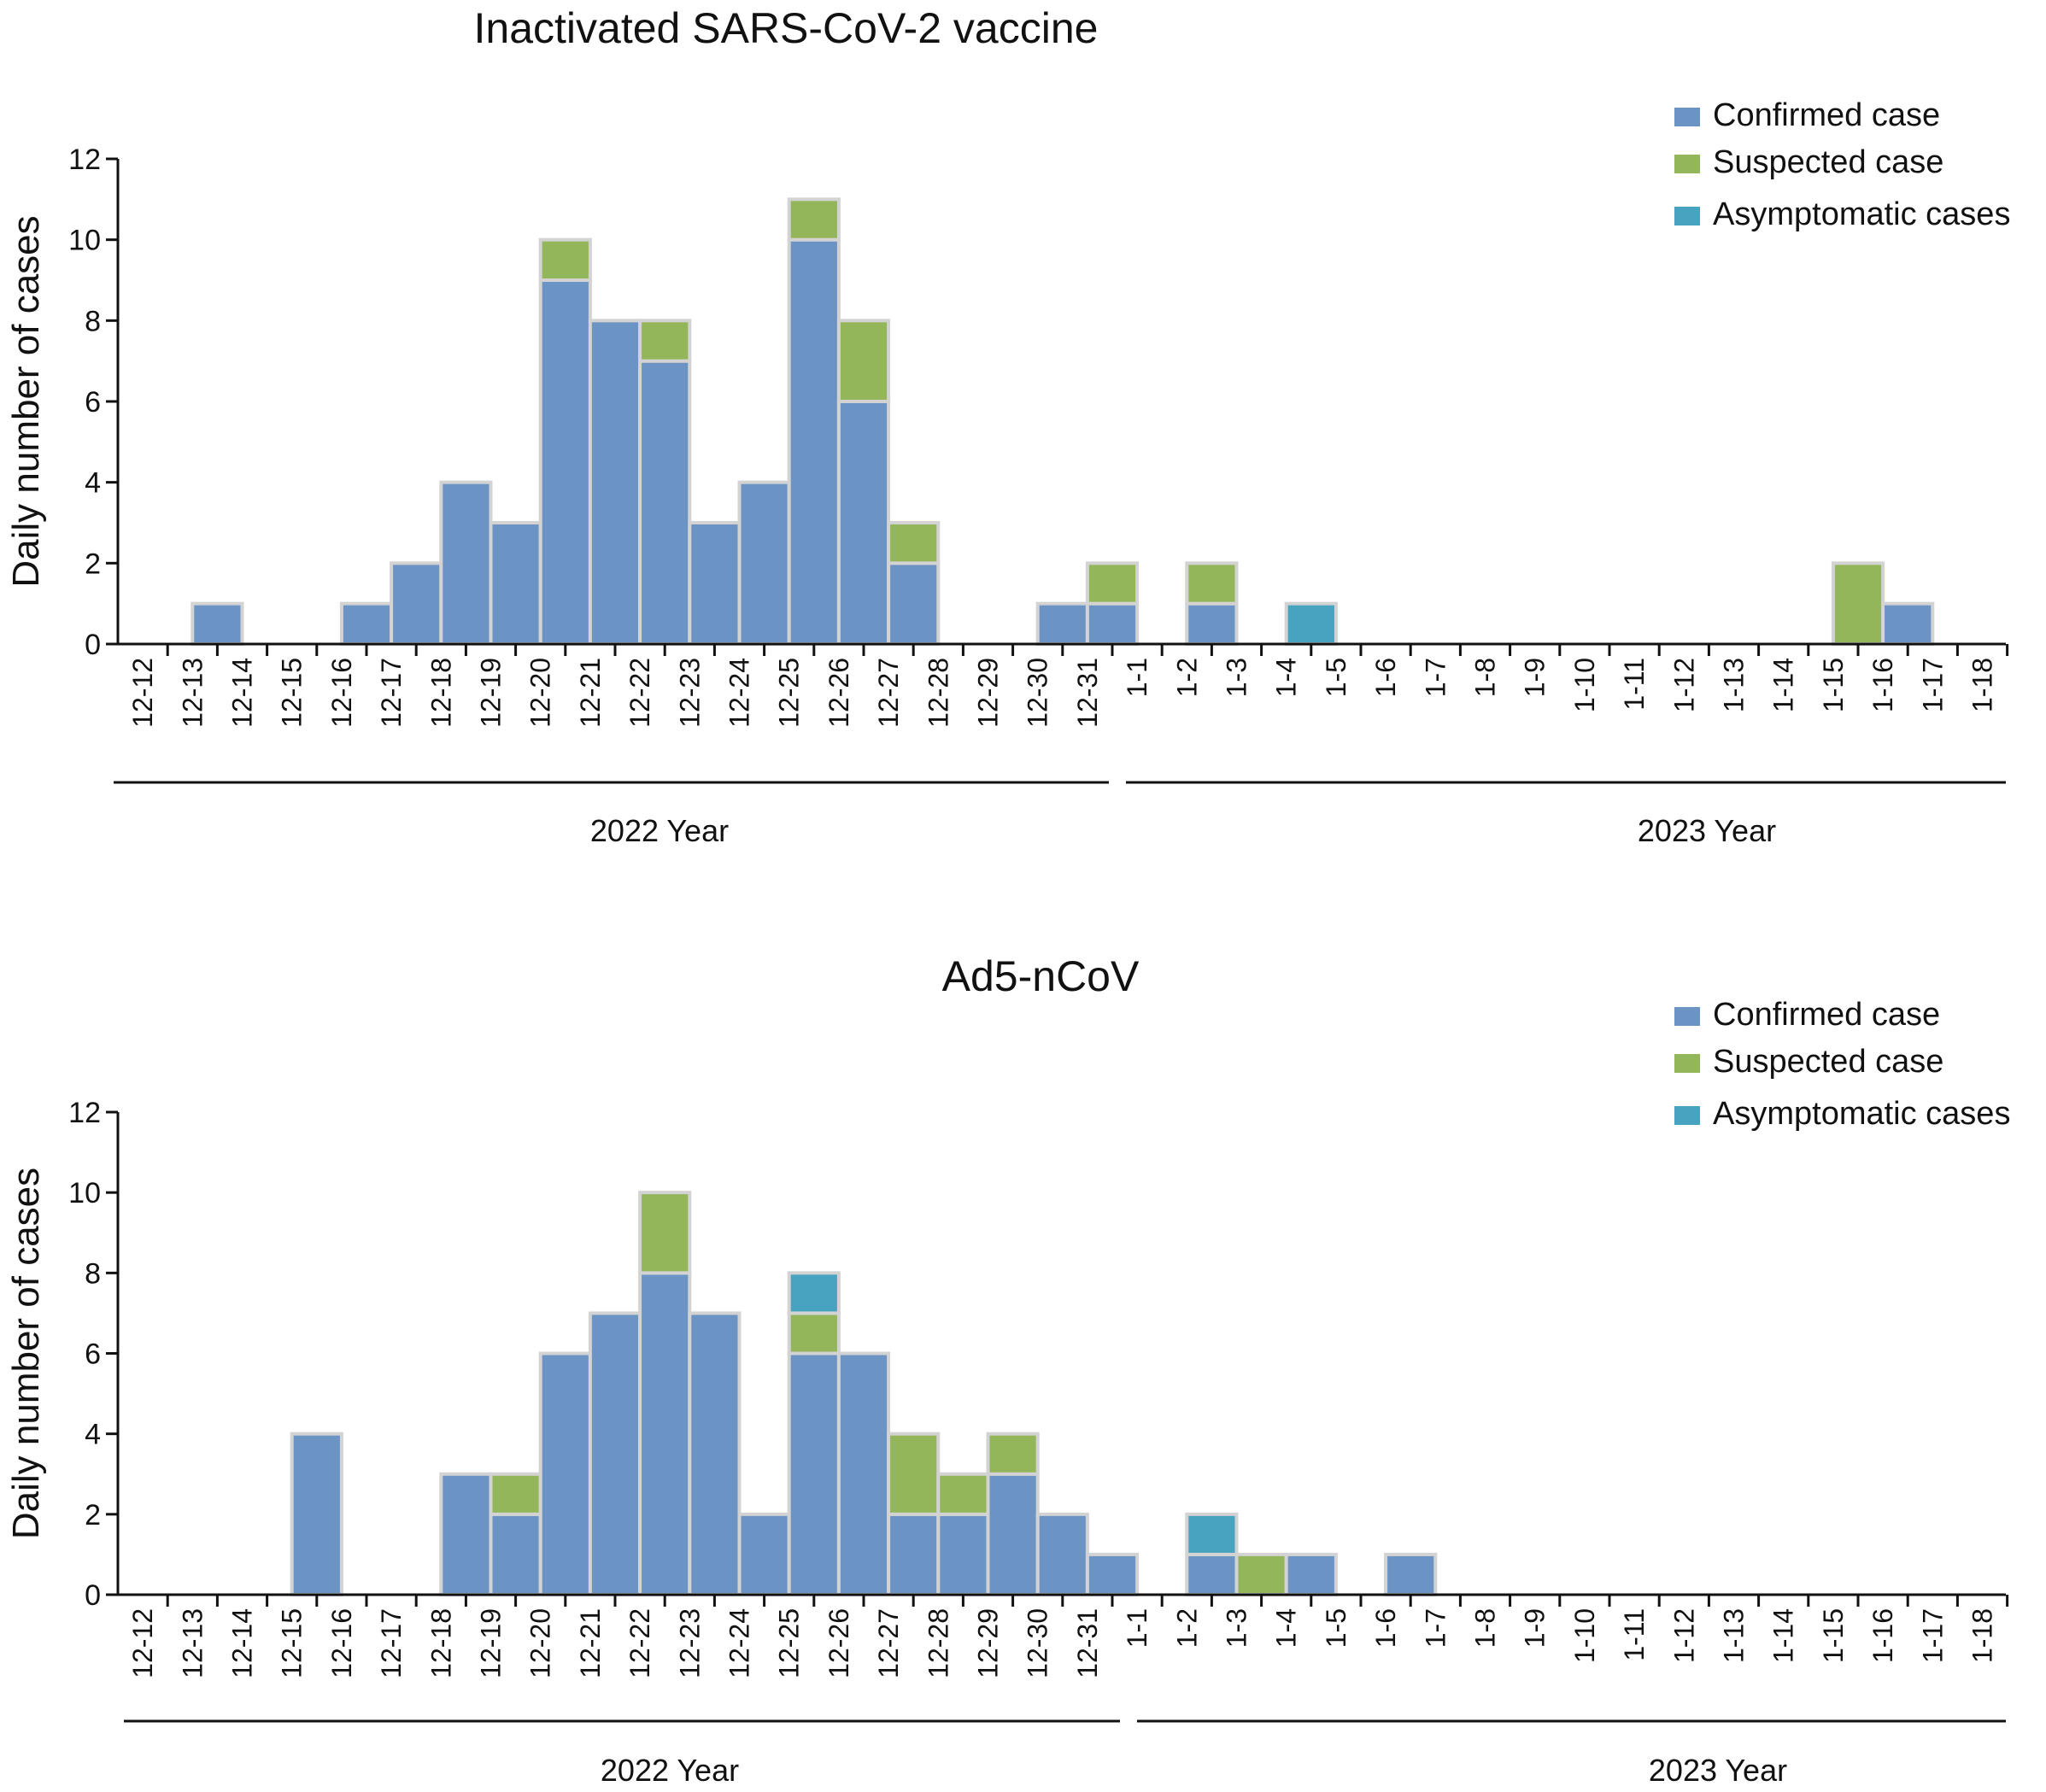  Describe the element at coordinates (492, 1643) in the screenshot. I see `x-tick-label: 12-19` at that location.